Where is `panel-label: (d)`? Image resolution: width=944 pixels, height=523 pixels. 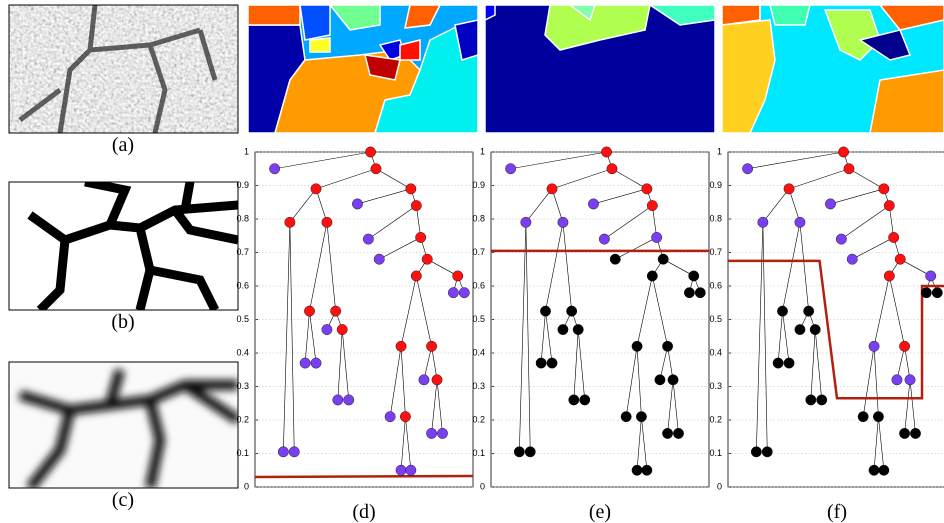
panel-label: (d) is located at coordinates (363, 512).